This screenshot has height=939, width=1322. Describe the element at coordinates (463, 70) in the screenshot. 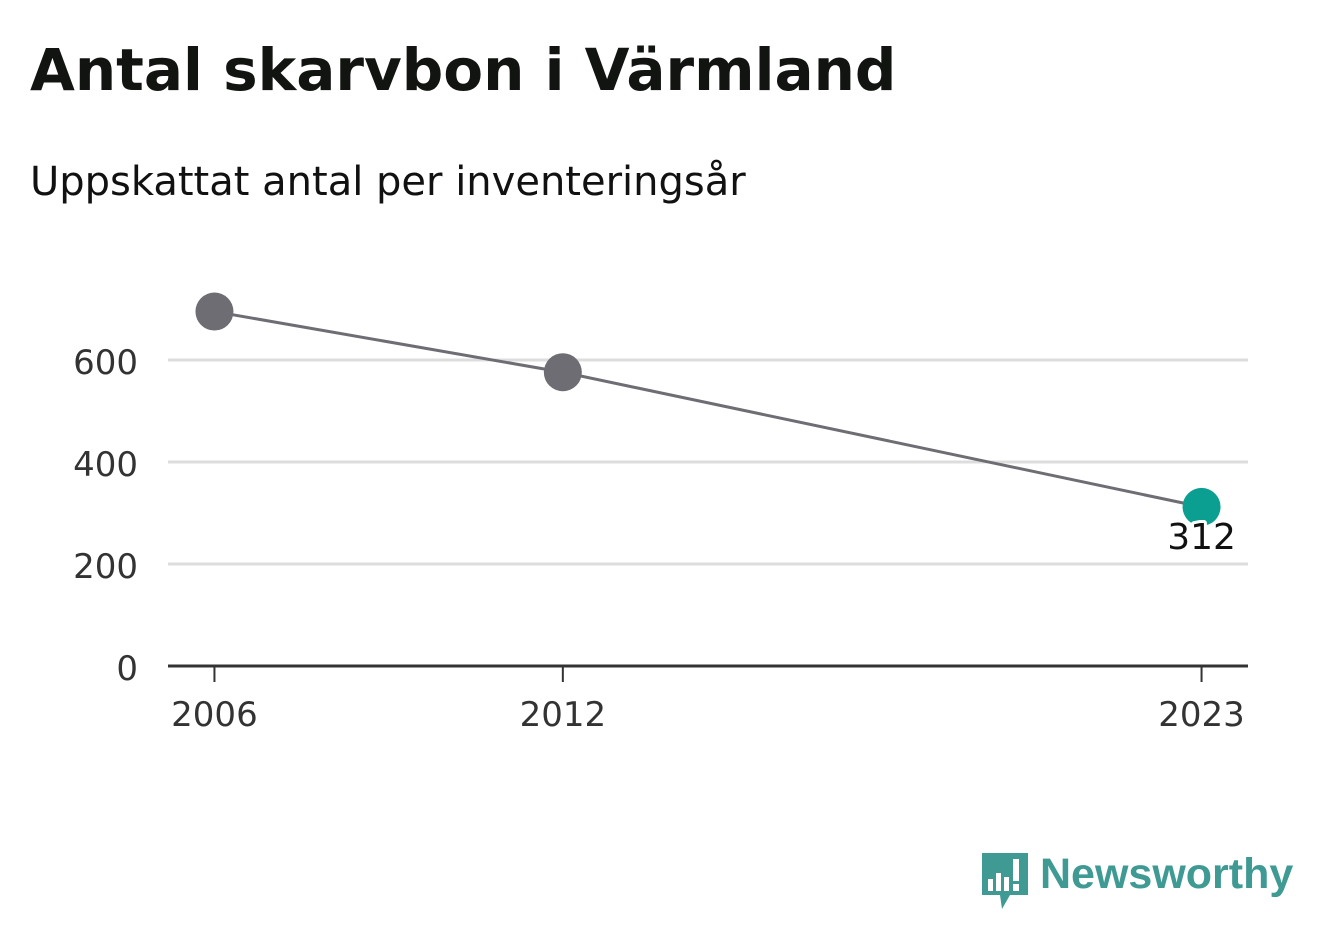

I see `chart-title: Antal skarvbon i Värmland` at that location.